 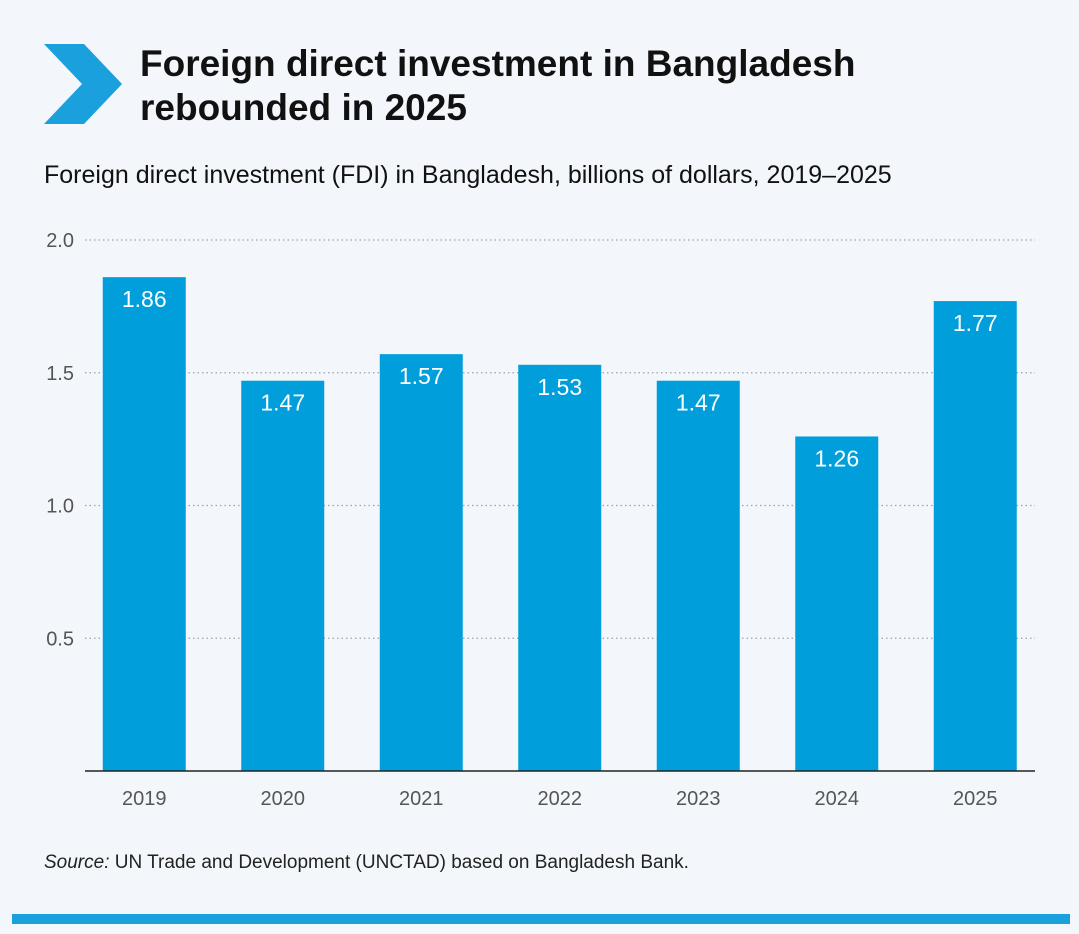 What do you see at coordinates (421, 376) in the screenshot?
I see `data-label: 1.57` at bounding box center [421, 376].